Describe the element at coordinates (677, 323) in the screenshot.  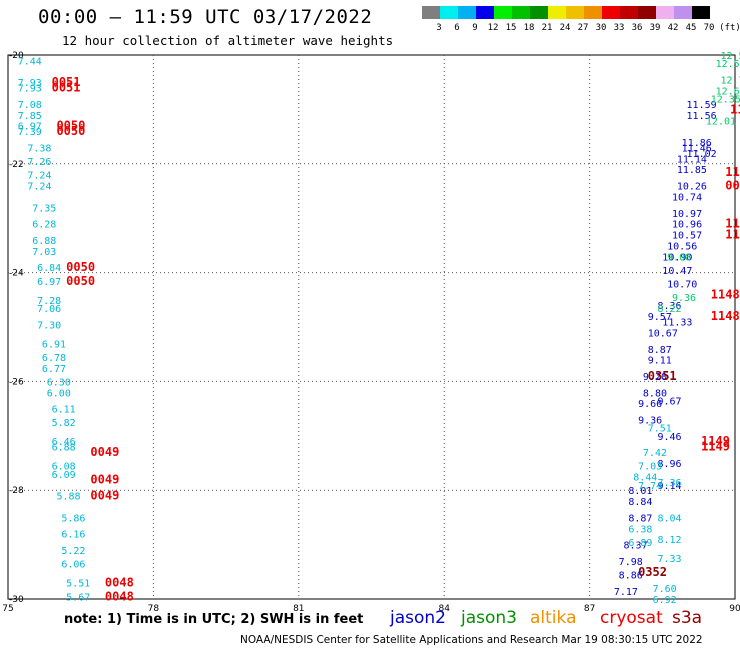
I see `data-label: 11.33` at that location.